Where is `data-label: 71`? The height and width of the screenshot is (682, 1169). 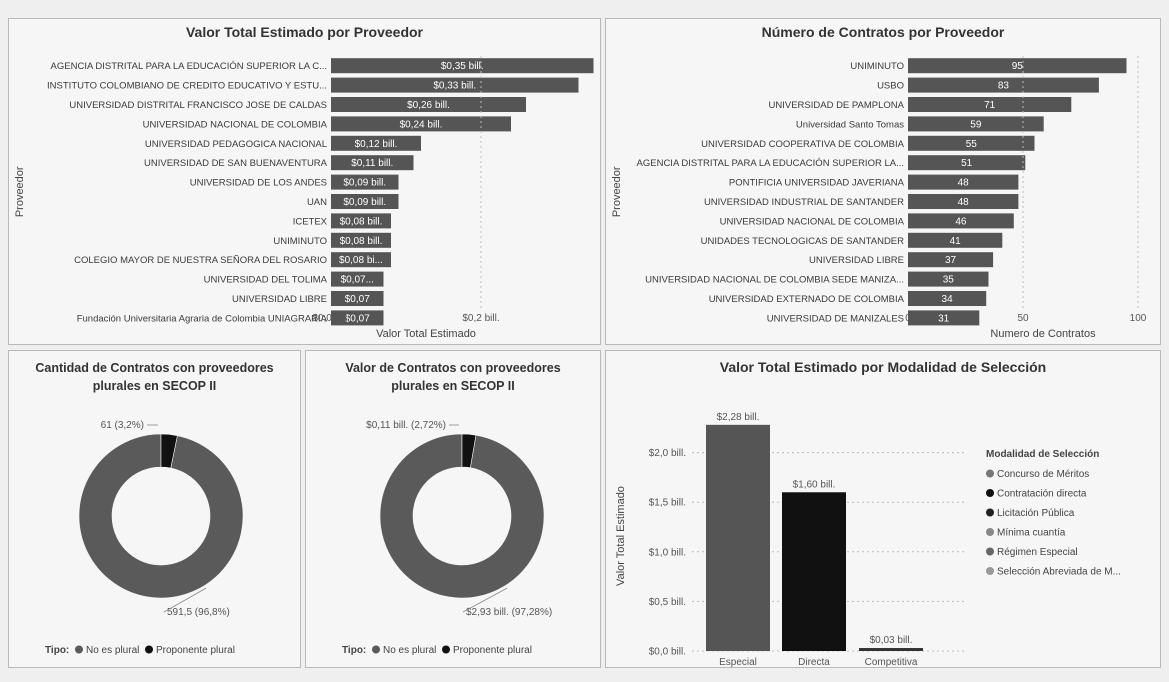
data-label: 71 is located at coordinates (990, 105).